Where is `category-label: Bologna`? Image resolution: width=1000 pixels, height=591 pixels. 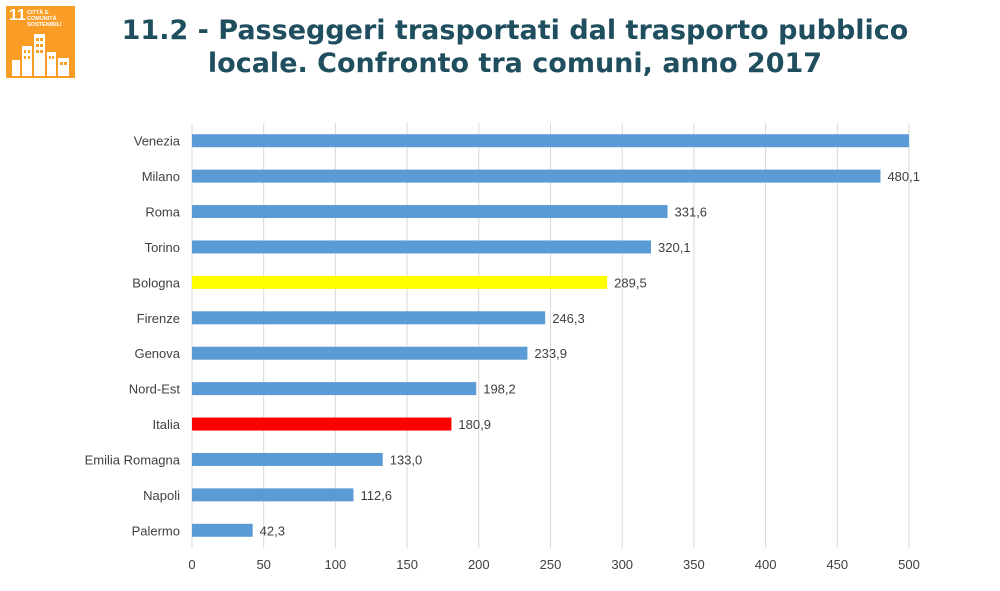 category-label: Bologna is located at coordinates (156, 282).